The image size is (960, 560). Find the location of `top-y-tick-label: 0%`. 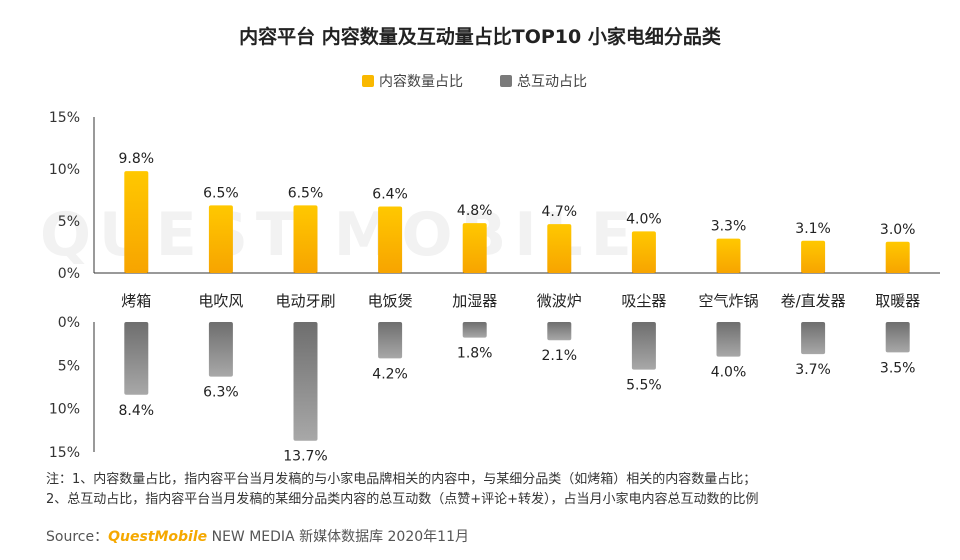

top-y-tick-label: 0% is located at coordinates (69, 274).